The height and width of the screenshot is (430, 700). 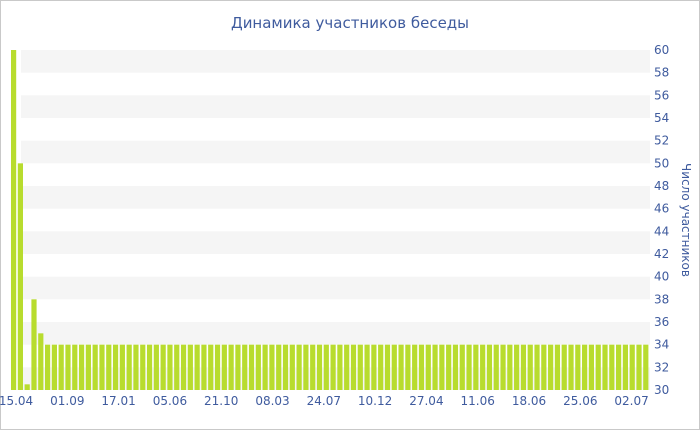 What do you see at coordinates (661, 163) in the screenshot?
I see `y-tick-label: 50` at bounding box center [661, 163].